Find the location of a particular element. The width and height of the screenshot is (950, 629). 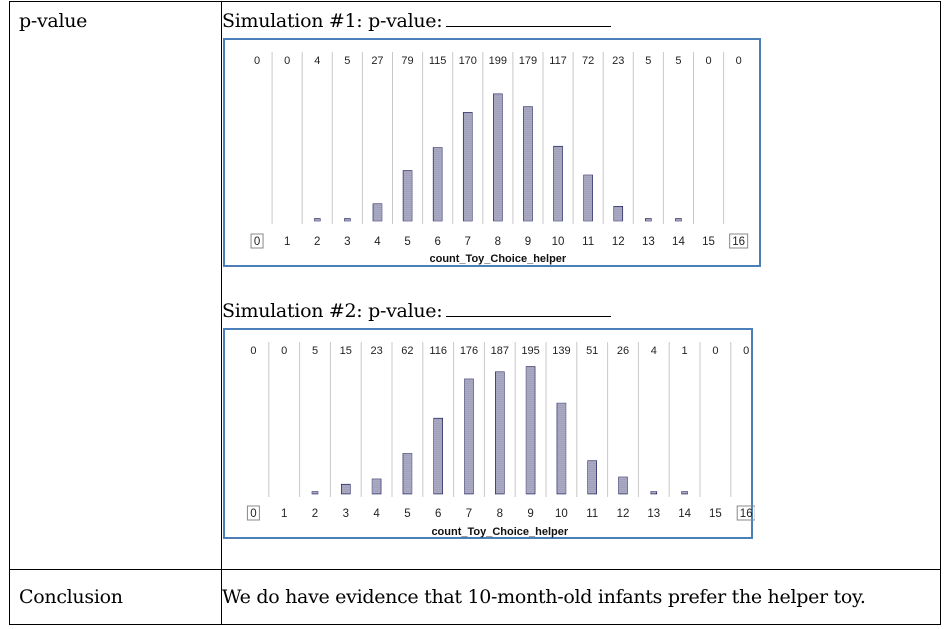

x-tick-label: 11 is located at coordinates (592, 514).